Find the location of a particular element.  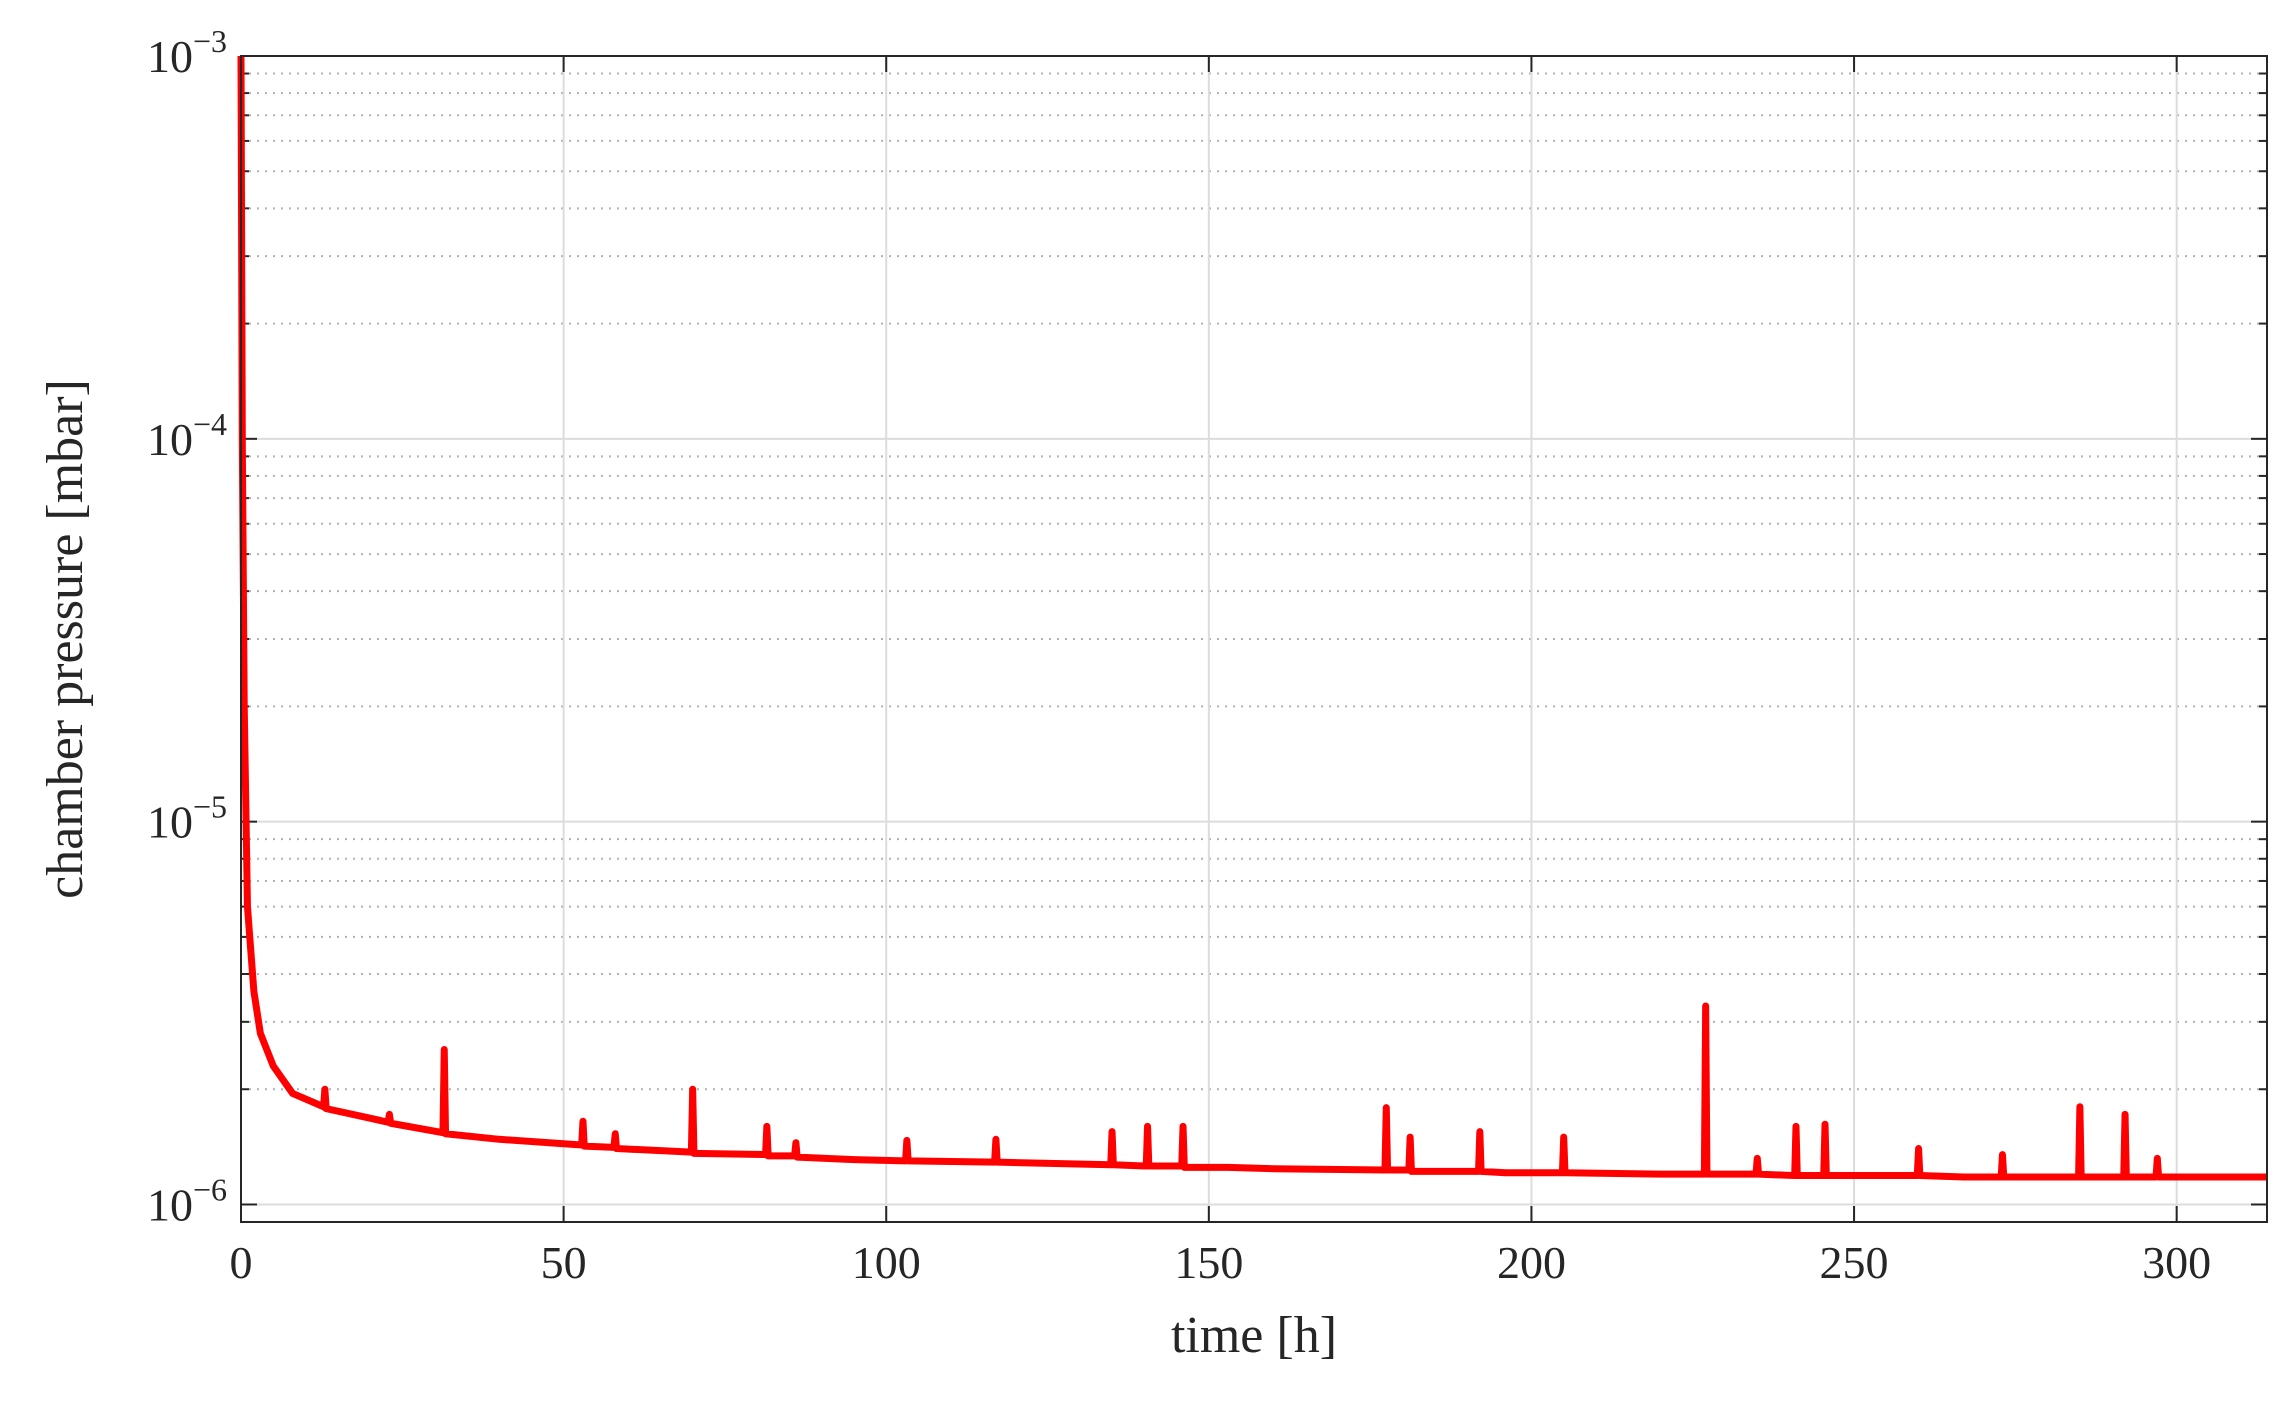

y-tick-label: 10⁻⁶ is located at coordinates (187, 1200).